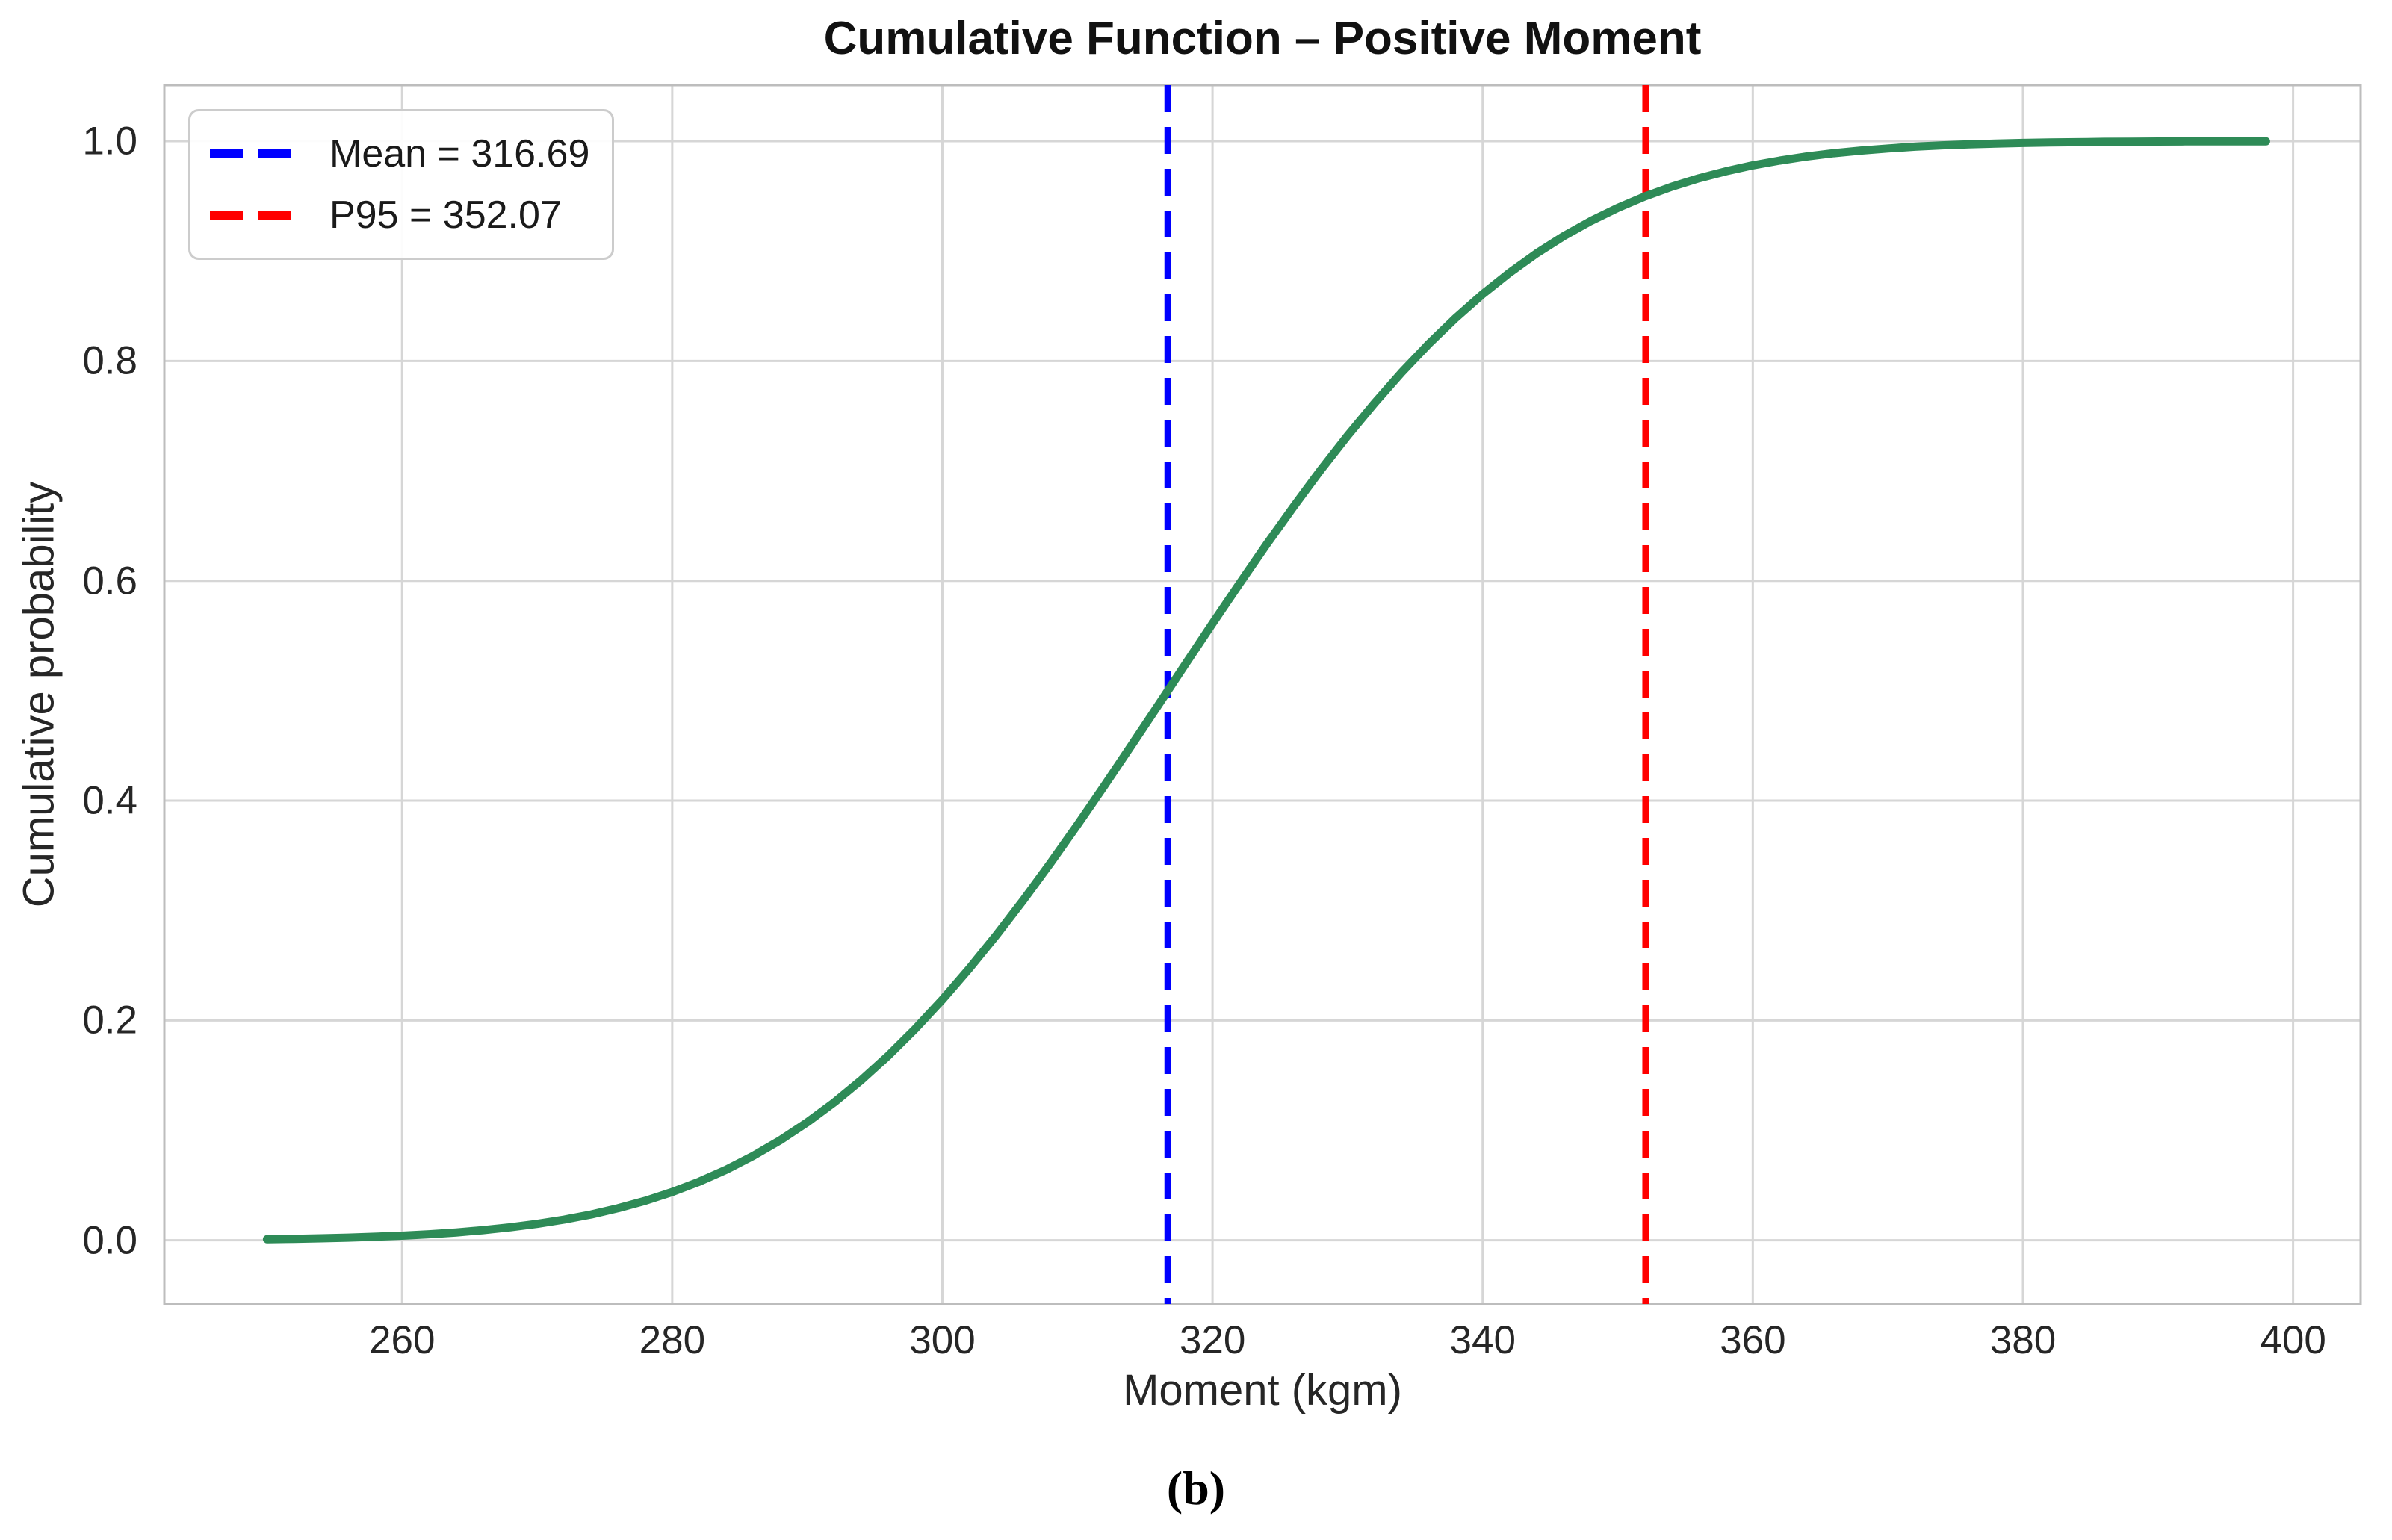 This screenshot has width=2392, height=1540. I want to click on legend-label-p95: P95 = 352.07, so click(445, 215).